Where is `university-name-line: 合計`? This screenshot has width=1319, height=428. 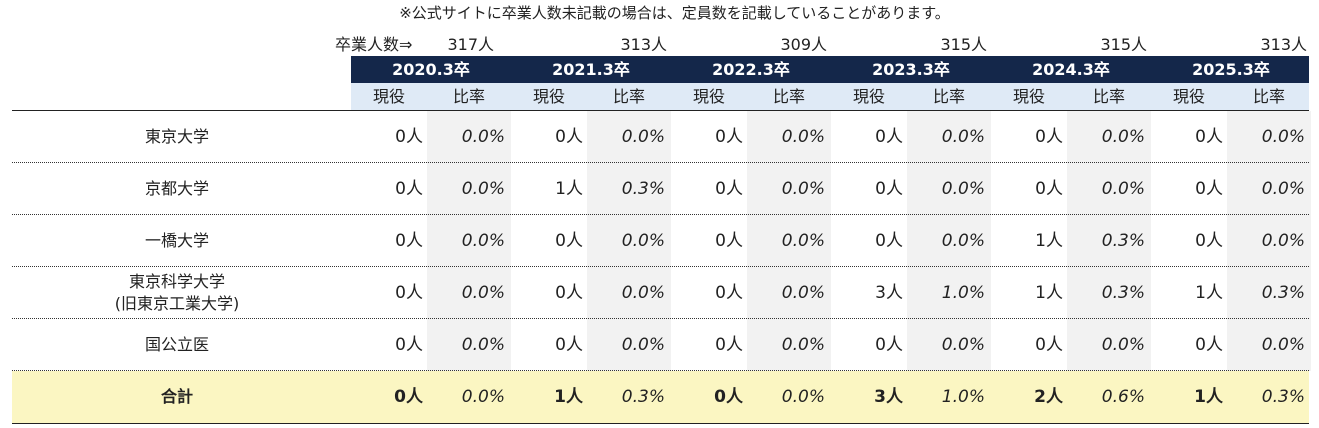 university-name-line: 合計 is located at coordinates (176, 396).